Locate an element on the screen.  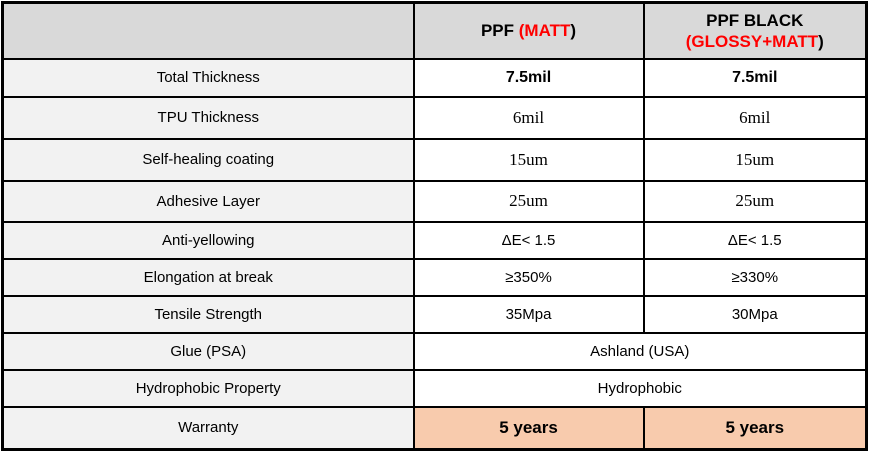
table-row-warranty: Warranty 5 years 5 years is located at coordinates (434, 428).